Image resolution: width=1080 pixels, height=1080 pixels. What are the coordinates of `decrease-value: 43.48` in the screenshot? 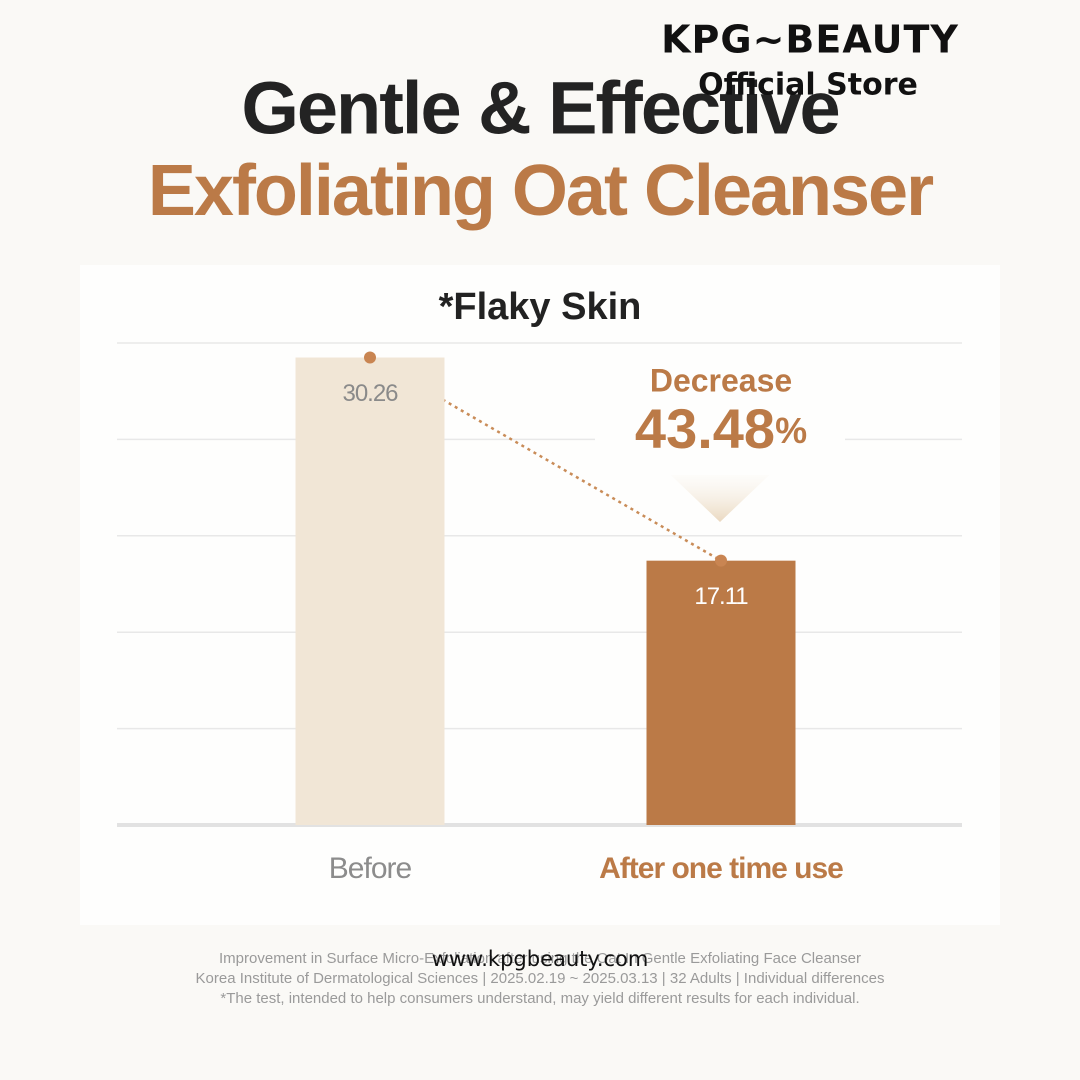 It's located at (705, 428).